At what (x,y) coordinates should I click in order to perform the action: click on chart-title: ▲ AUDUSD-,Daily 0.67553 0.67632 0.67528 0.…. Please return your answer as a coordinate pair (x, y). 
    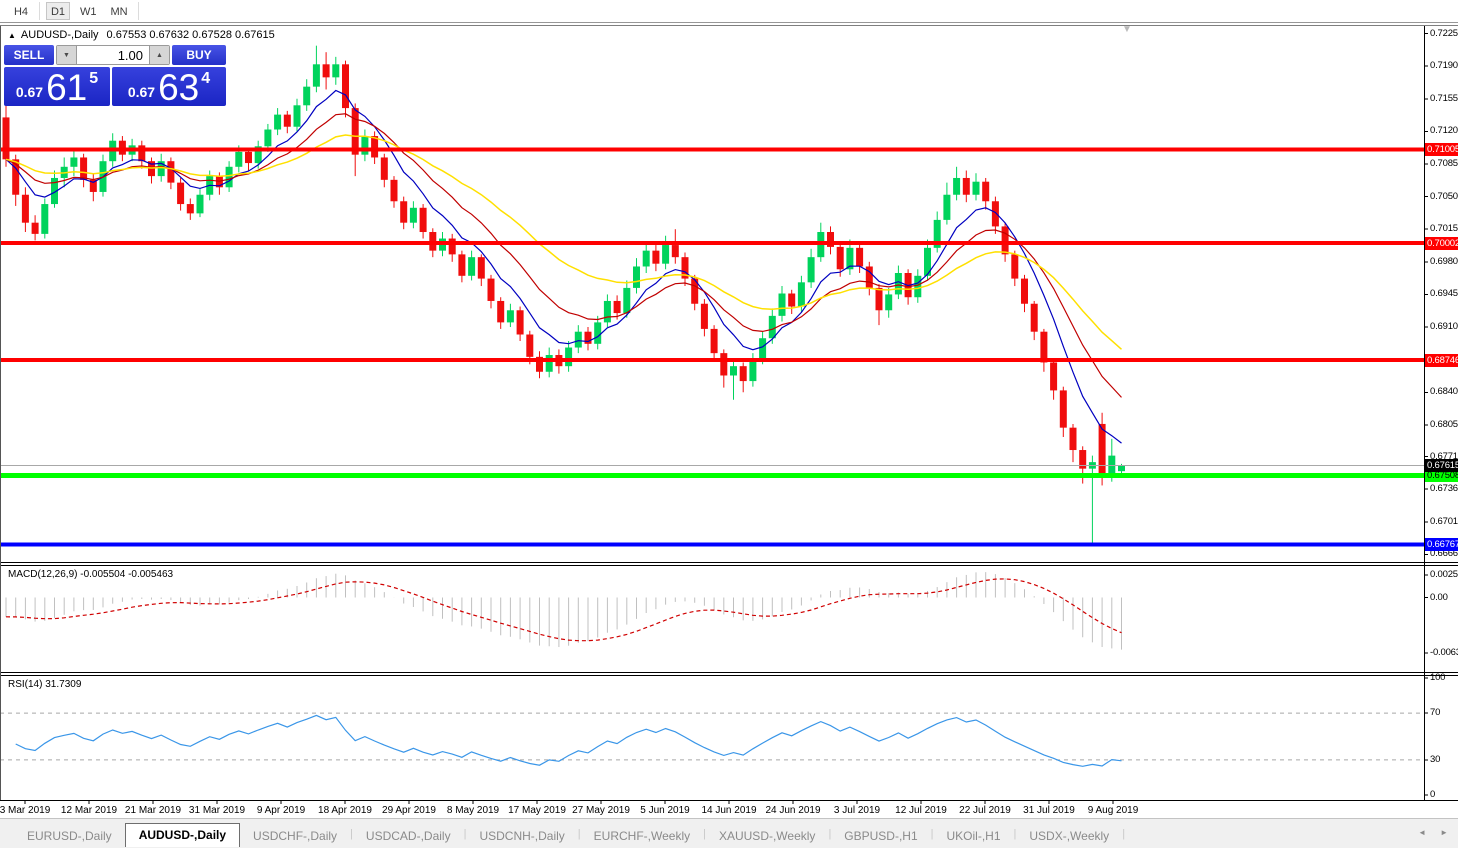
    Looking at the image, I should click on (141, 35).